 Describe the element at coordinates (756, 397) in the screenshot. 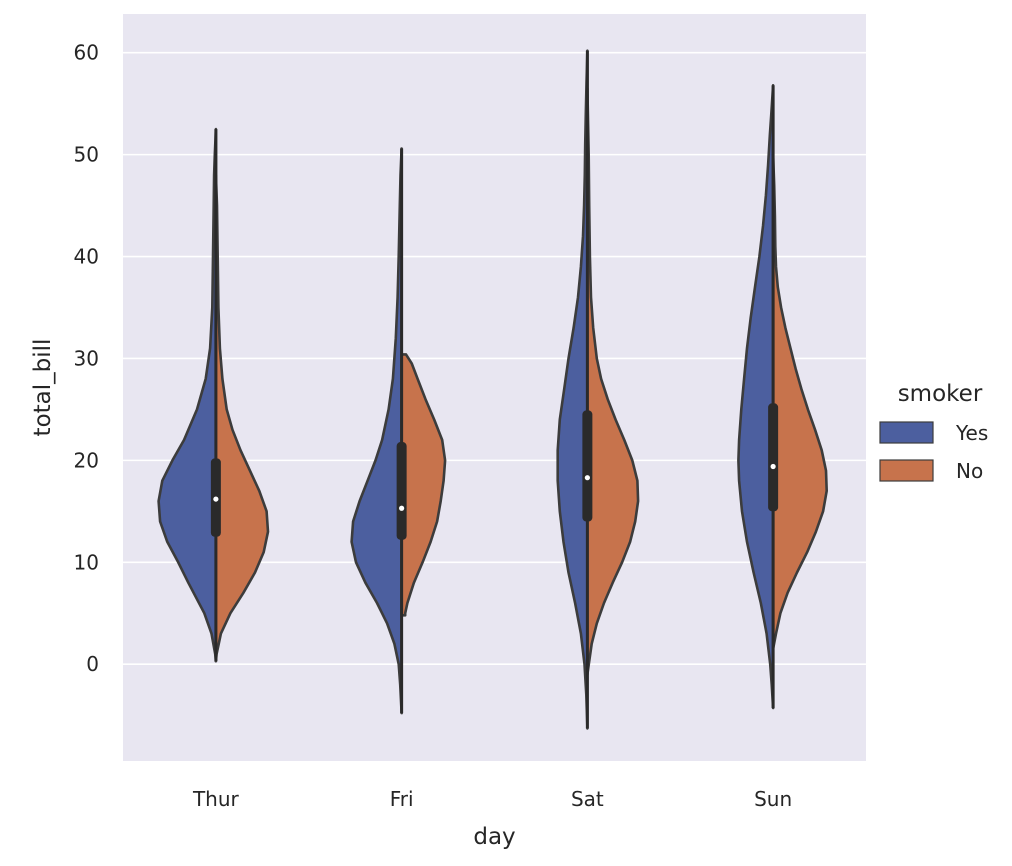

I see `violin-yes-sun` at that location.